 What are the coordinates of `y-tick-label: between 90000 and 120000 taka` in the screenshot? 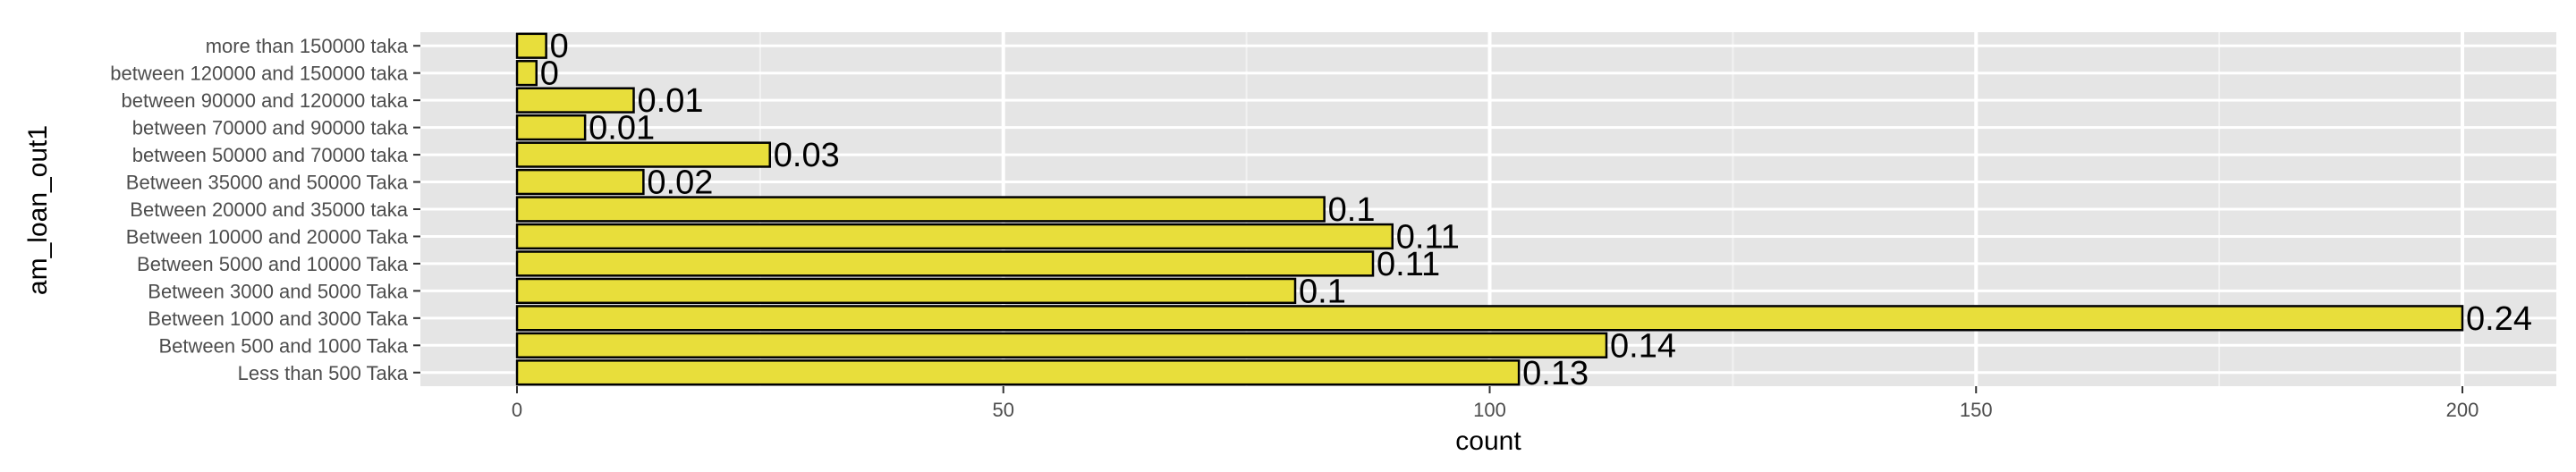 It's located at (264, 100).